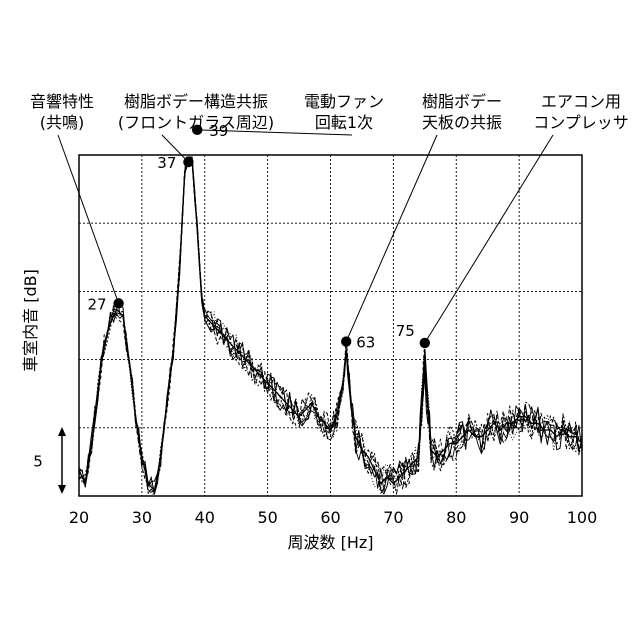  Describe the element at coordinates (97, 304) in the screenshot. I see `peak-label: 27` at that location.